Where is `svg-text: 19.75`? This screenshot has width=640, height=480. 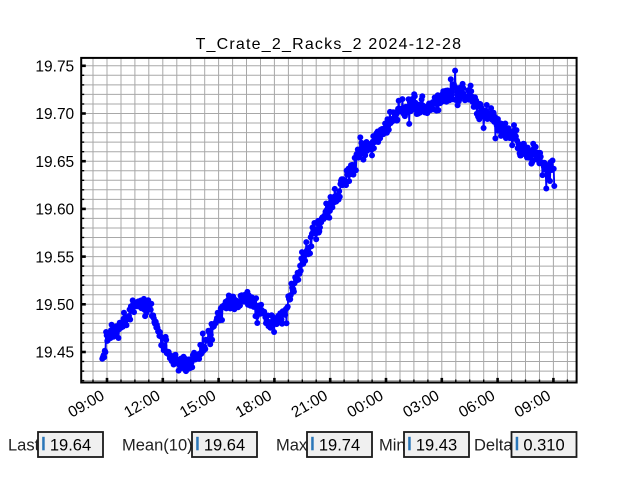
svg-text: 19.75 is located at coordinates (54, 67).